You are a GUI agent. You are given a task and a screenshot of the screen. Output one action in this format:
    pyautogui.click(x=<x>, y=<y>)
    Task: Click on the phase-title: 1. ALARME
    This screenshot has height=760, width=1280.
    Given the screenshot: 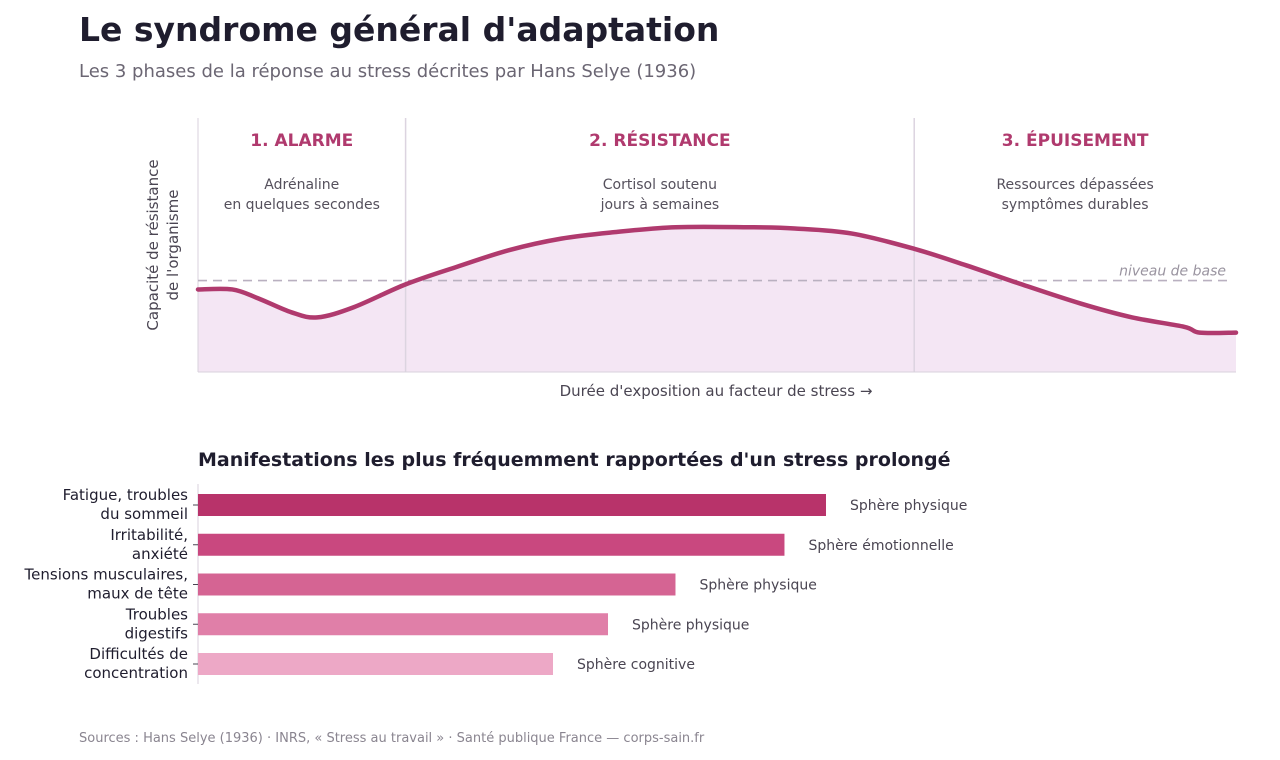 What is the action you would take?
    pyautogui.click(x=301, y=141)
    